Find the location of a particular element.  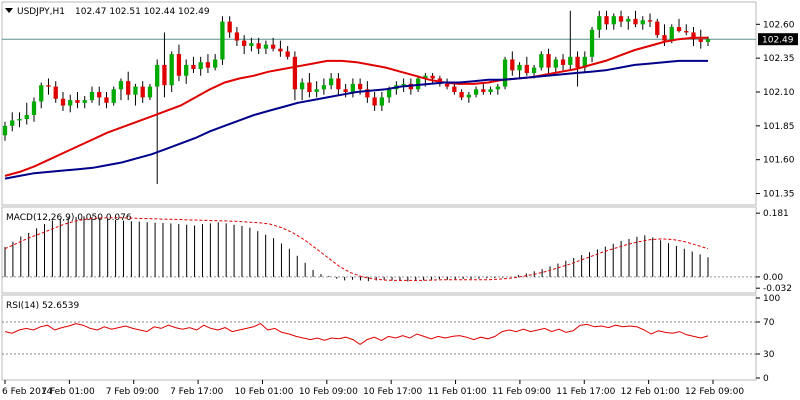

rsi-tick-label: 0 is located at coordinates (766, 379).